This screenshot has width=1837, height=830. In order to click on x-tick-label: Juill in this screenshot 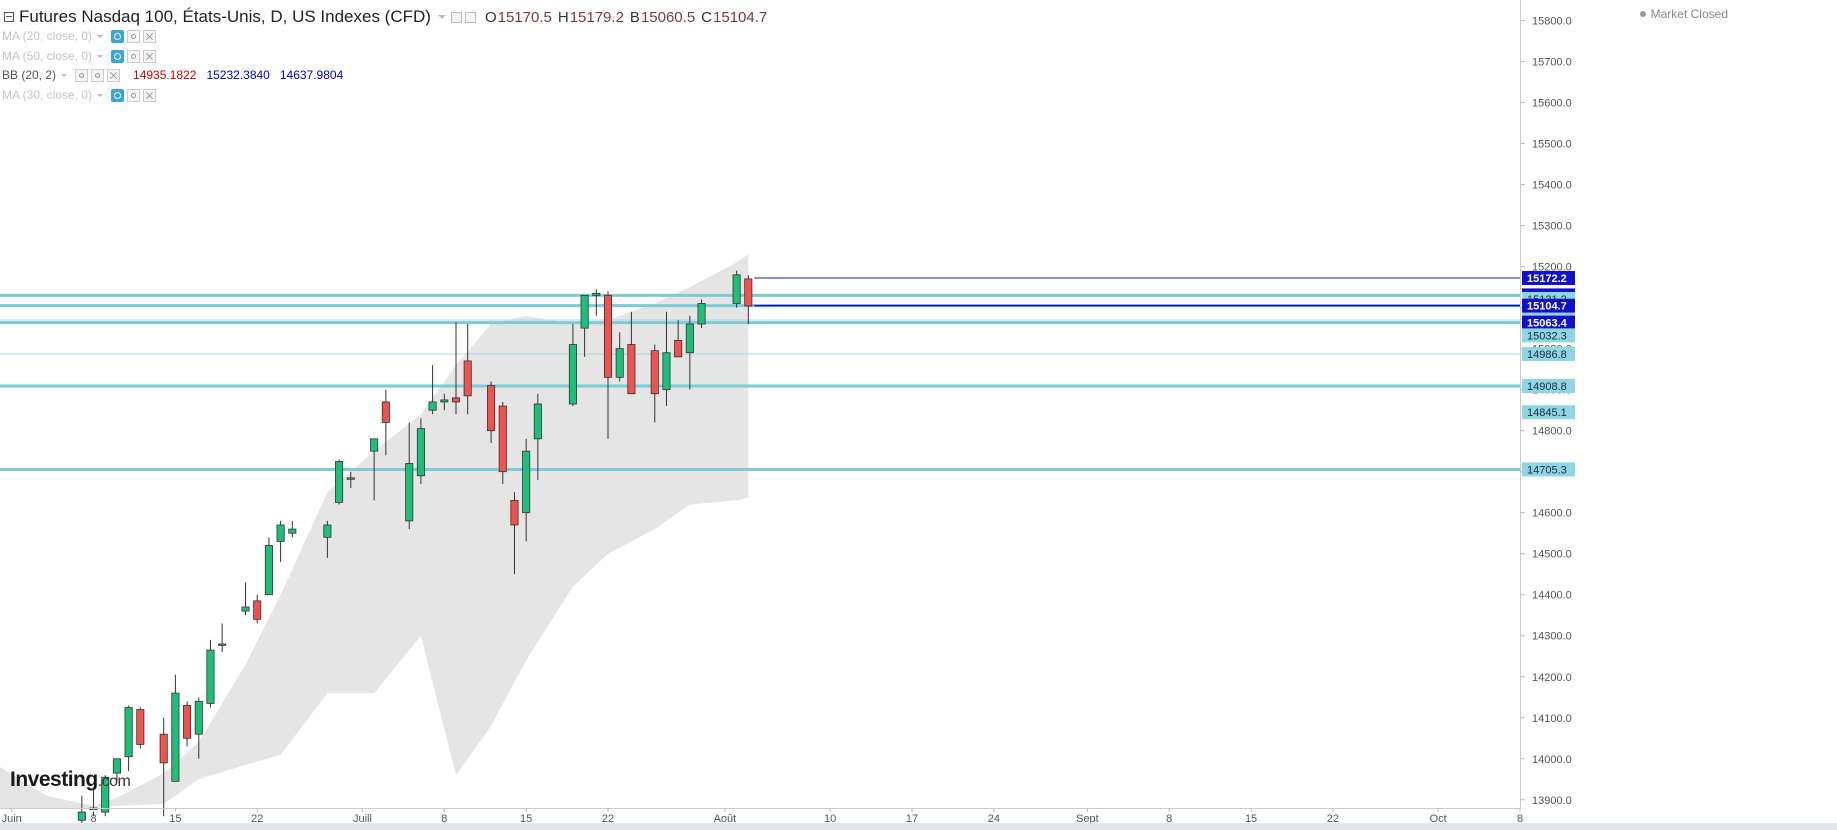, I will do `click(362, 819)`.